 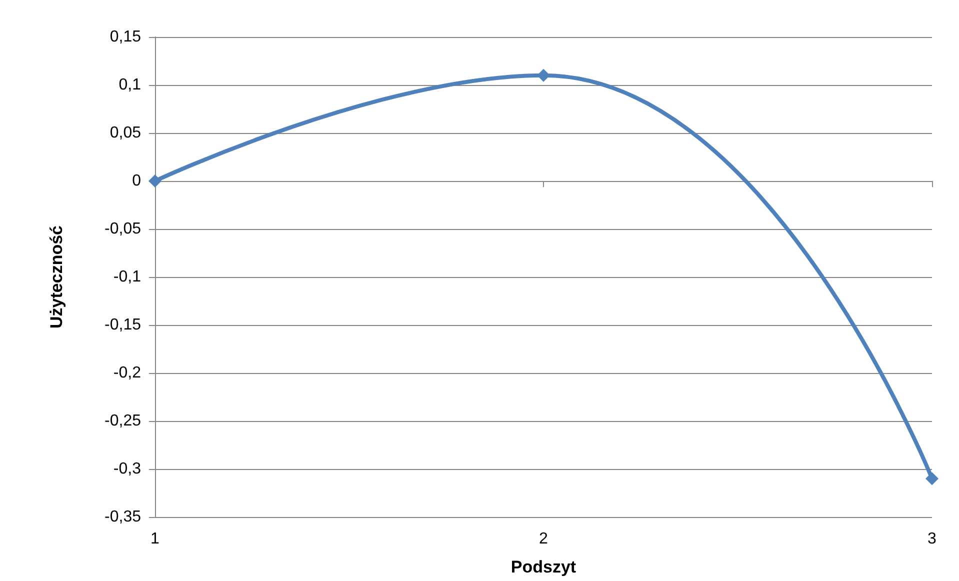 I want to click on y-tick-label: 0, so click(x=137, y=181).